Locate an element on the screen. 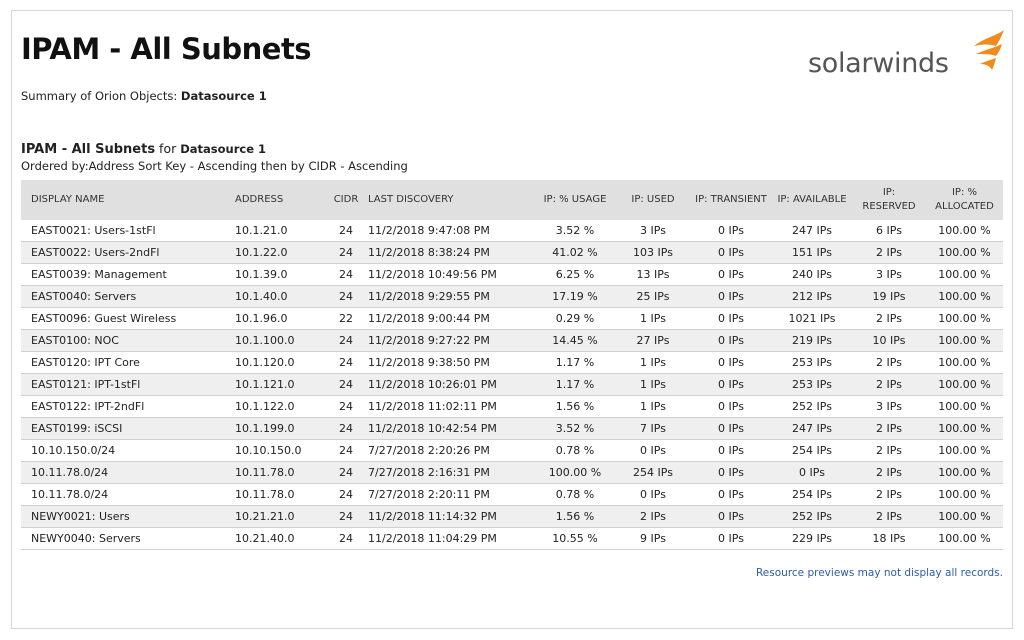 This screenshot has height=640, width=1024. logo-text: solarwinds is located at coordinates (878, 63).